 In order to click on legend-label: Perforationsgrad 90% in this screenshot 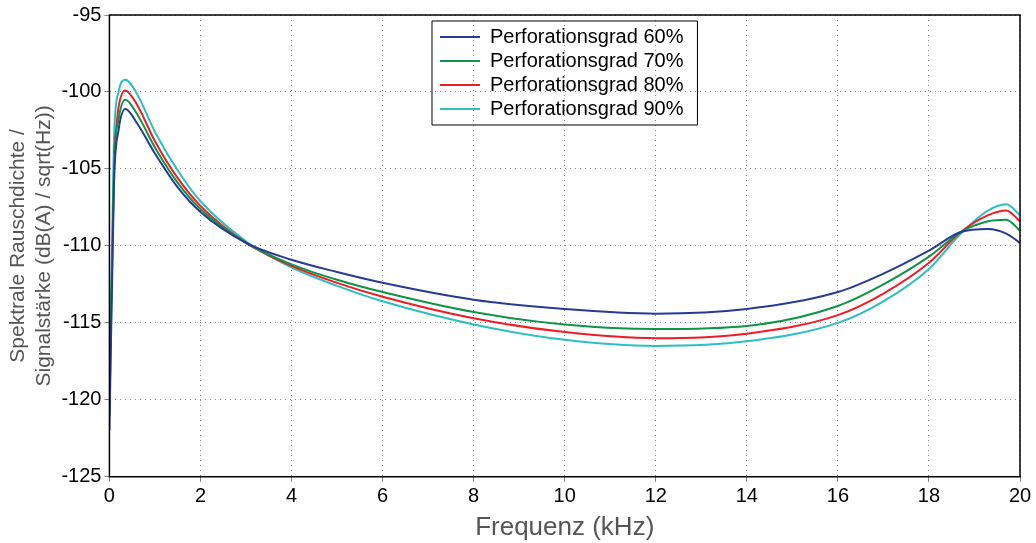, I will do `click(586, 107)`.